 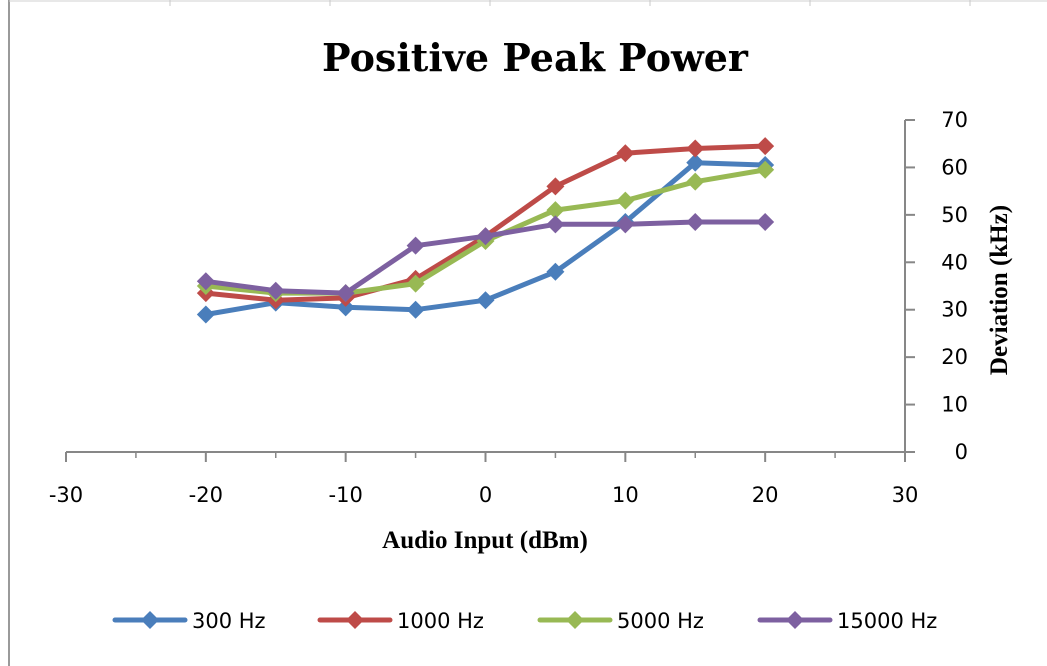 What do you see at coordinates (887, 621) in the screenshot?
I see `legend-label: 15000 Hz` at bounding box center [887, 621].